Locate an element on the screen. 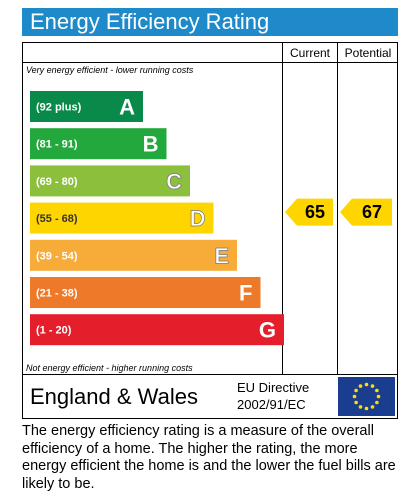 The height and width of the screenshot is (500, 420). band-a is located at coordinates (86, 106).